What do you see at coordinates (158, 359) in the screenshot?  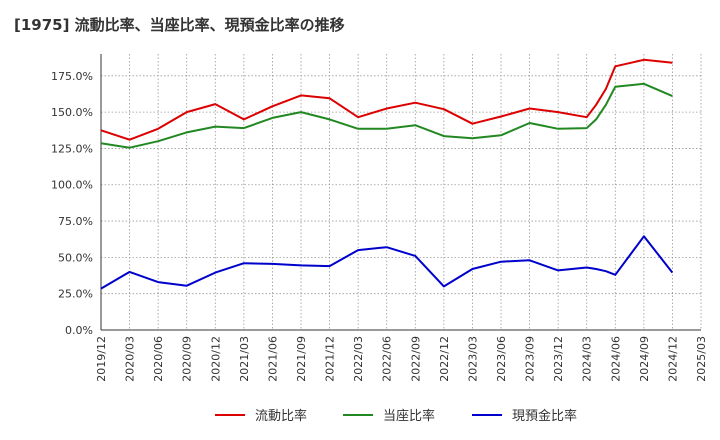 I see `x-tick-label: 2020/06` at bounding box center [158, 359].